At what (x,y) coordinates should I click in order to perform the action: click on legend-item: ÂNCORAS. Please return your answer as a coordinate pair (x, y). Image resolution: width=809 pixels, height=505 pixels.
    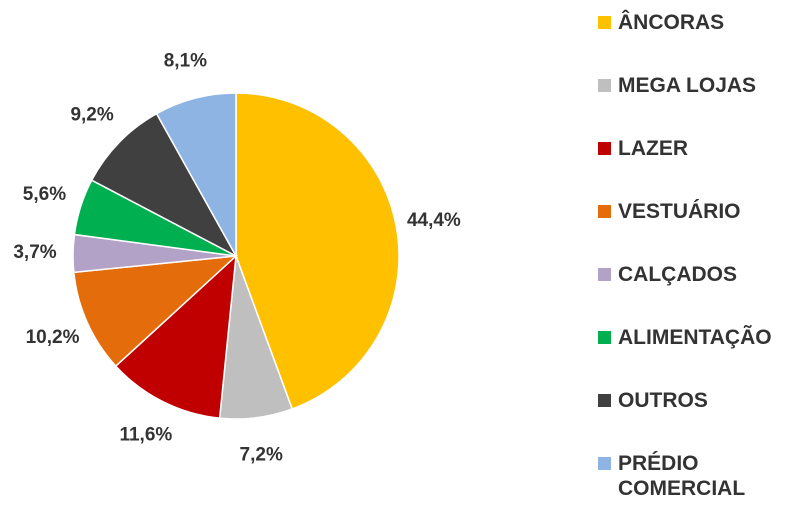
    Looking at the image, I should click on (702, 22).